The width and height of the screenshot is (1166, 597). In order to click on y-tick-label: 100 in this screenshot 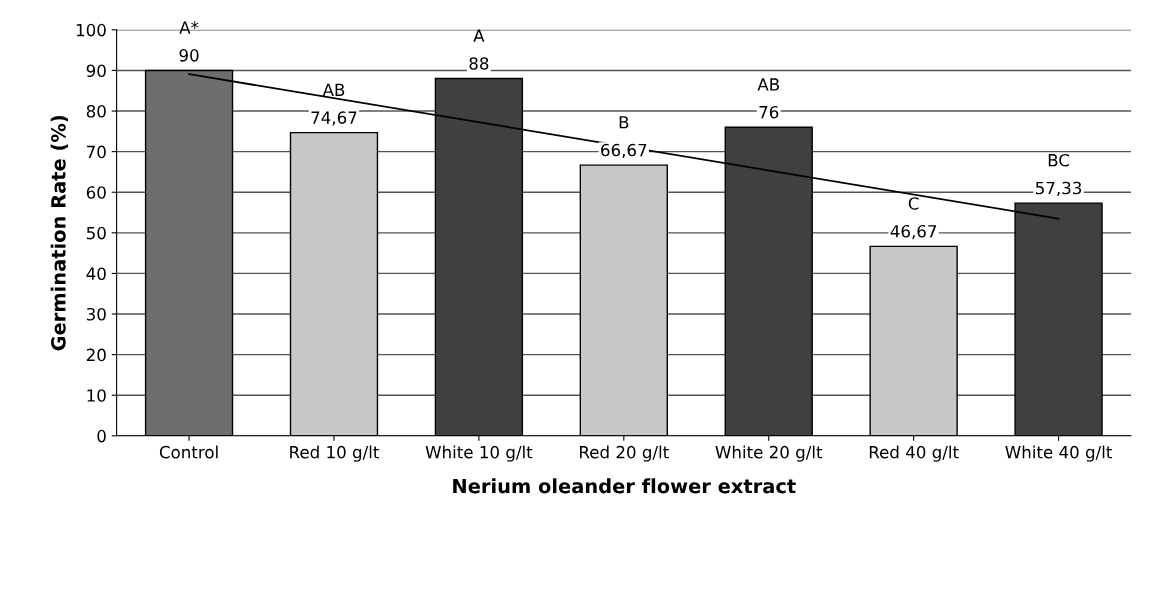, I will do `click(91, 30)`.